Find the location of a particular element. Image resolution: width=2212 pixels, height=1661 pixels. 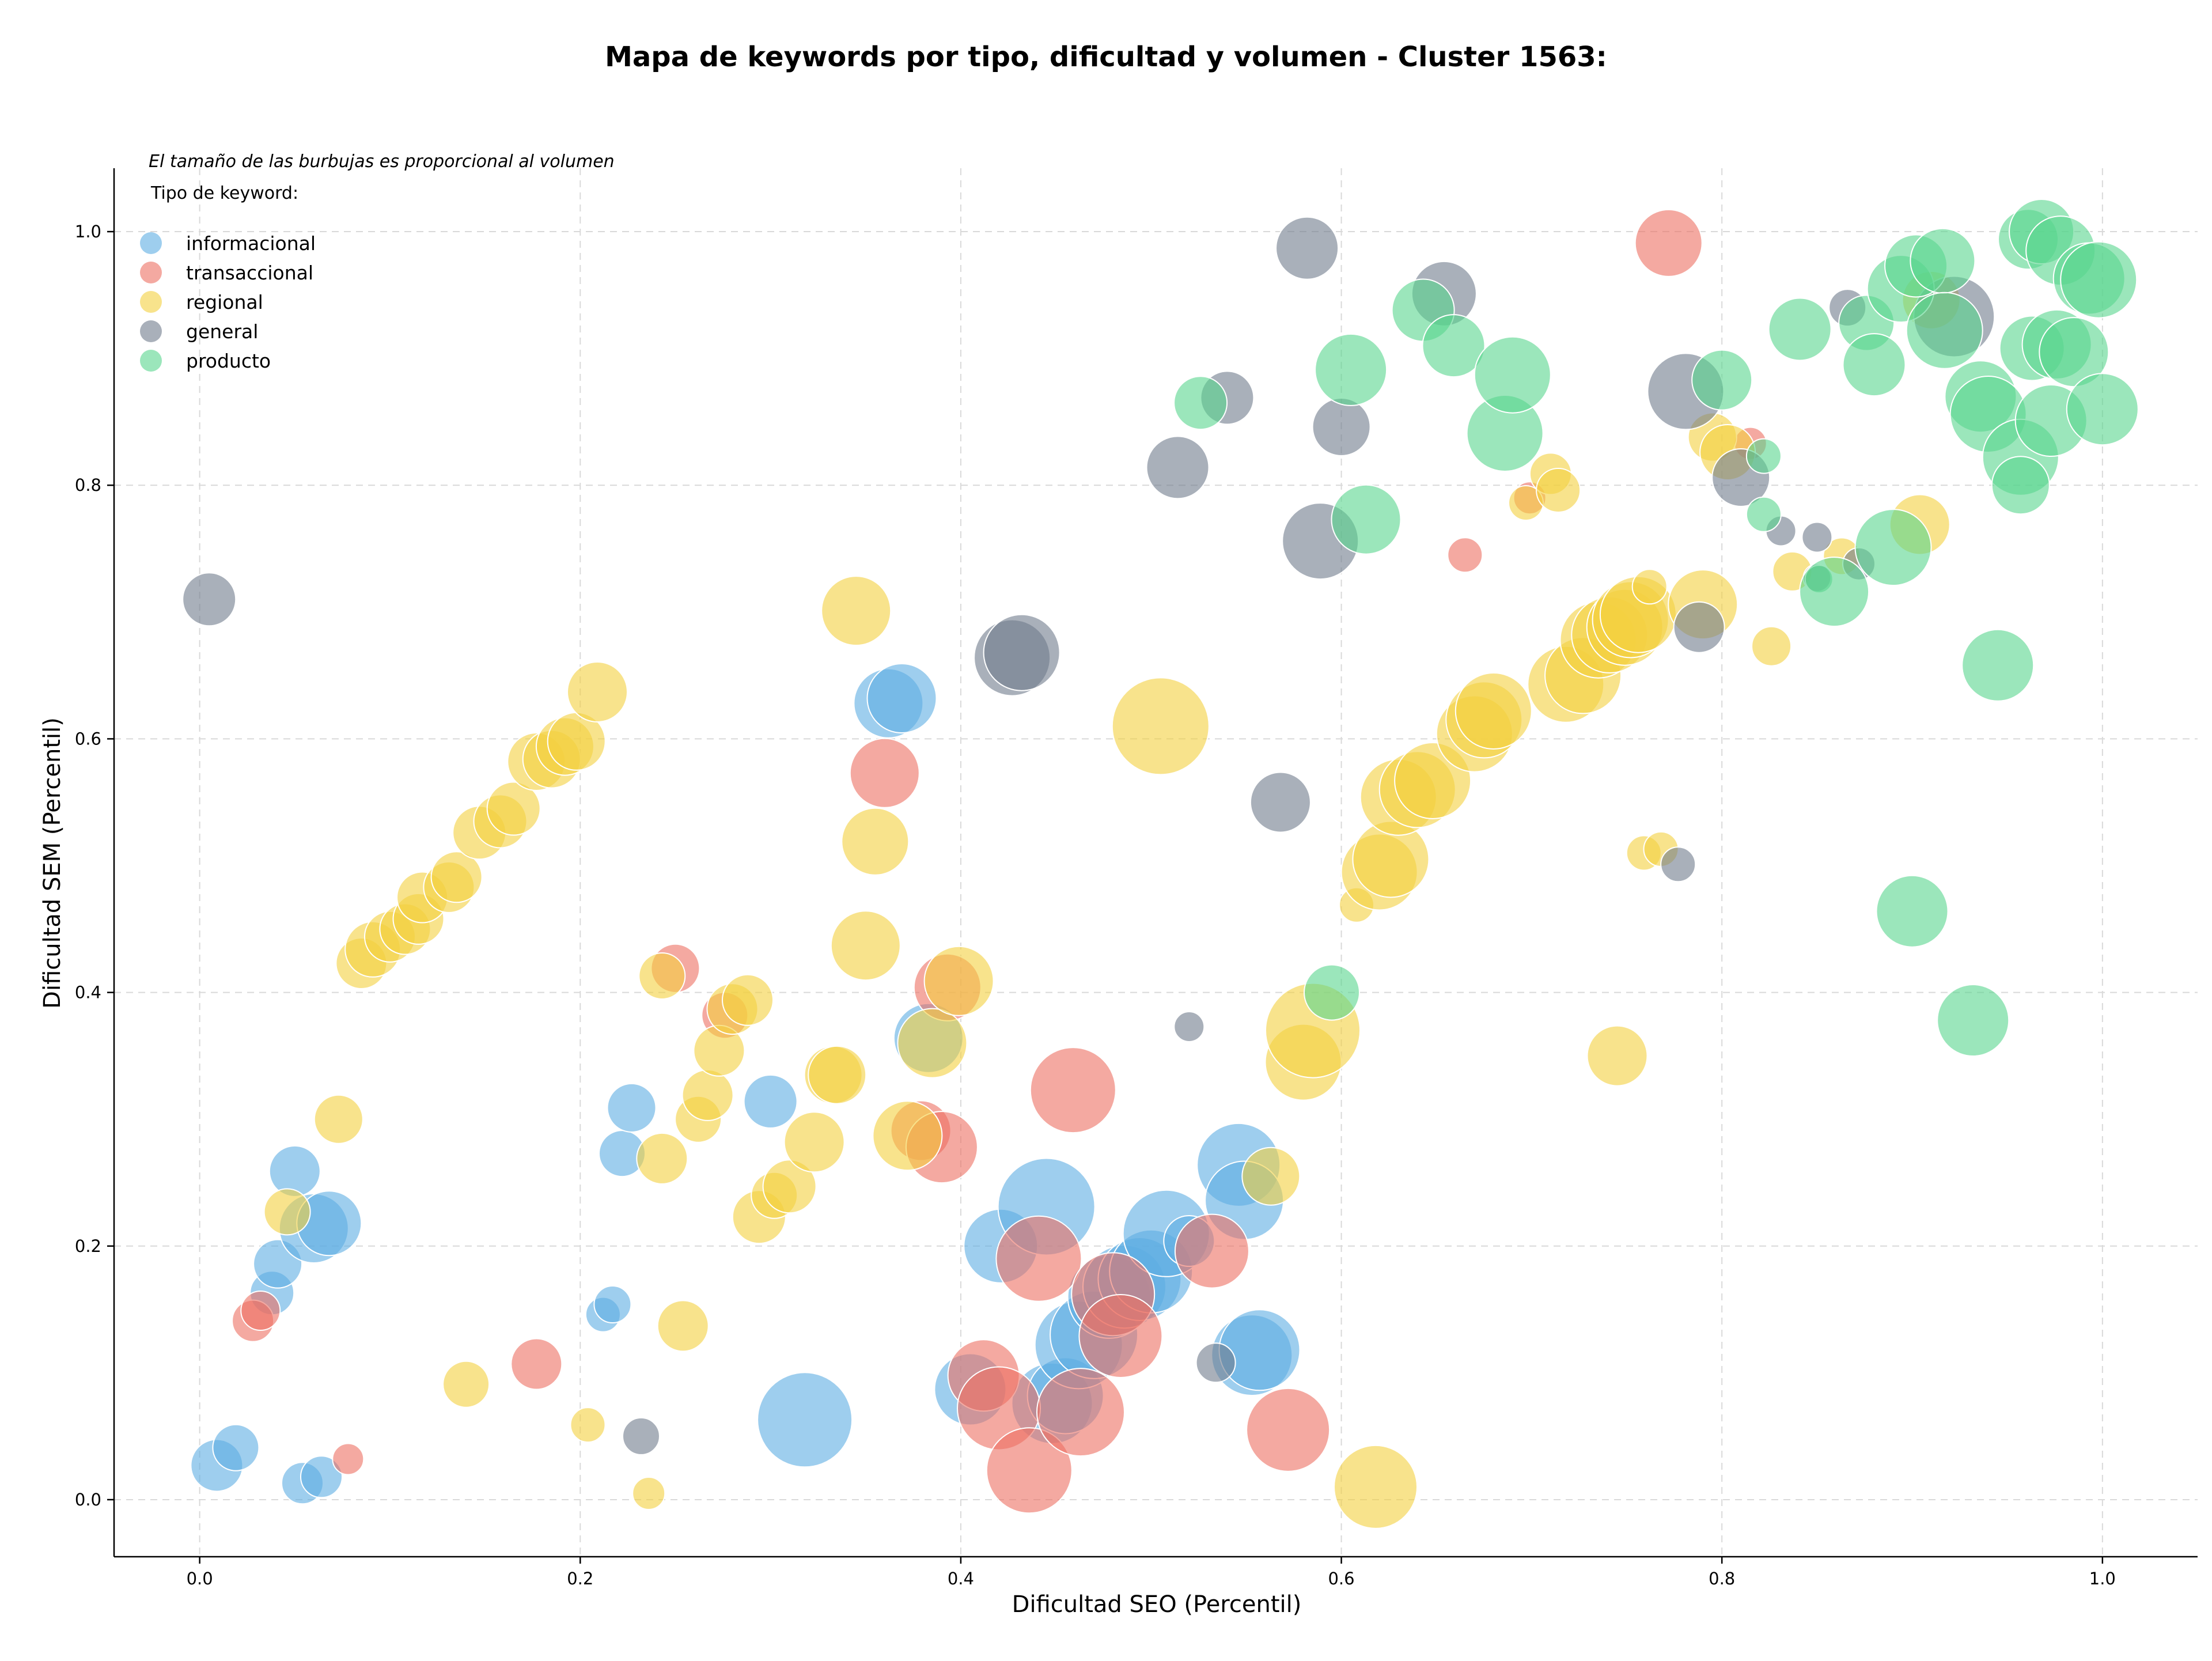

legend-label-informacional: informacional is located at coordinates (251, 243).